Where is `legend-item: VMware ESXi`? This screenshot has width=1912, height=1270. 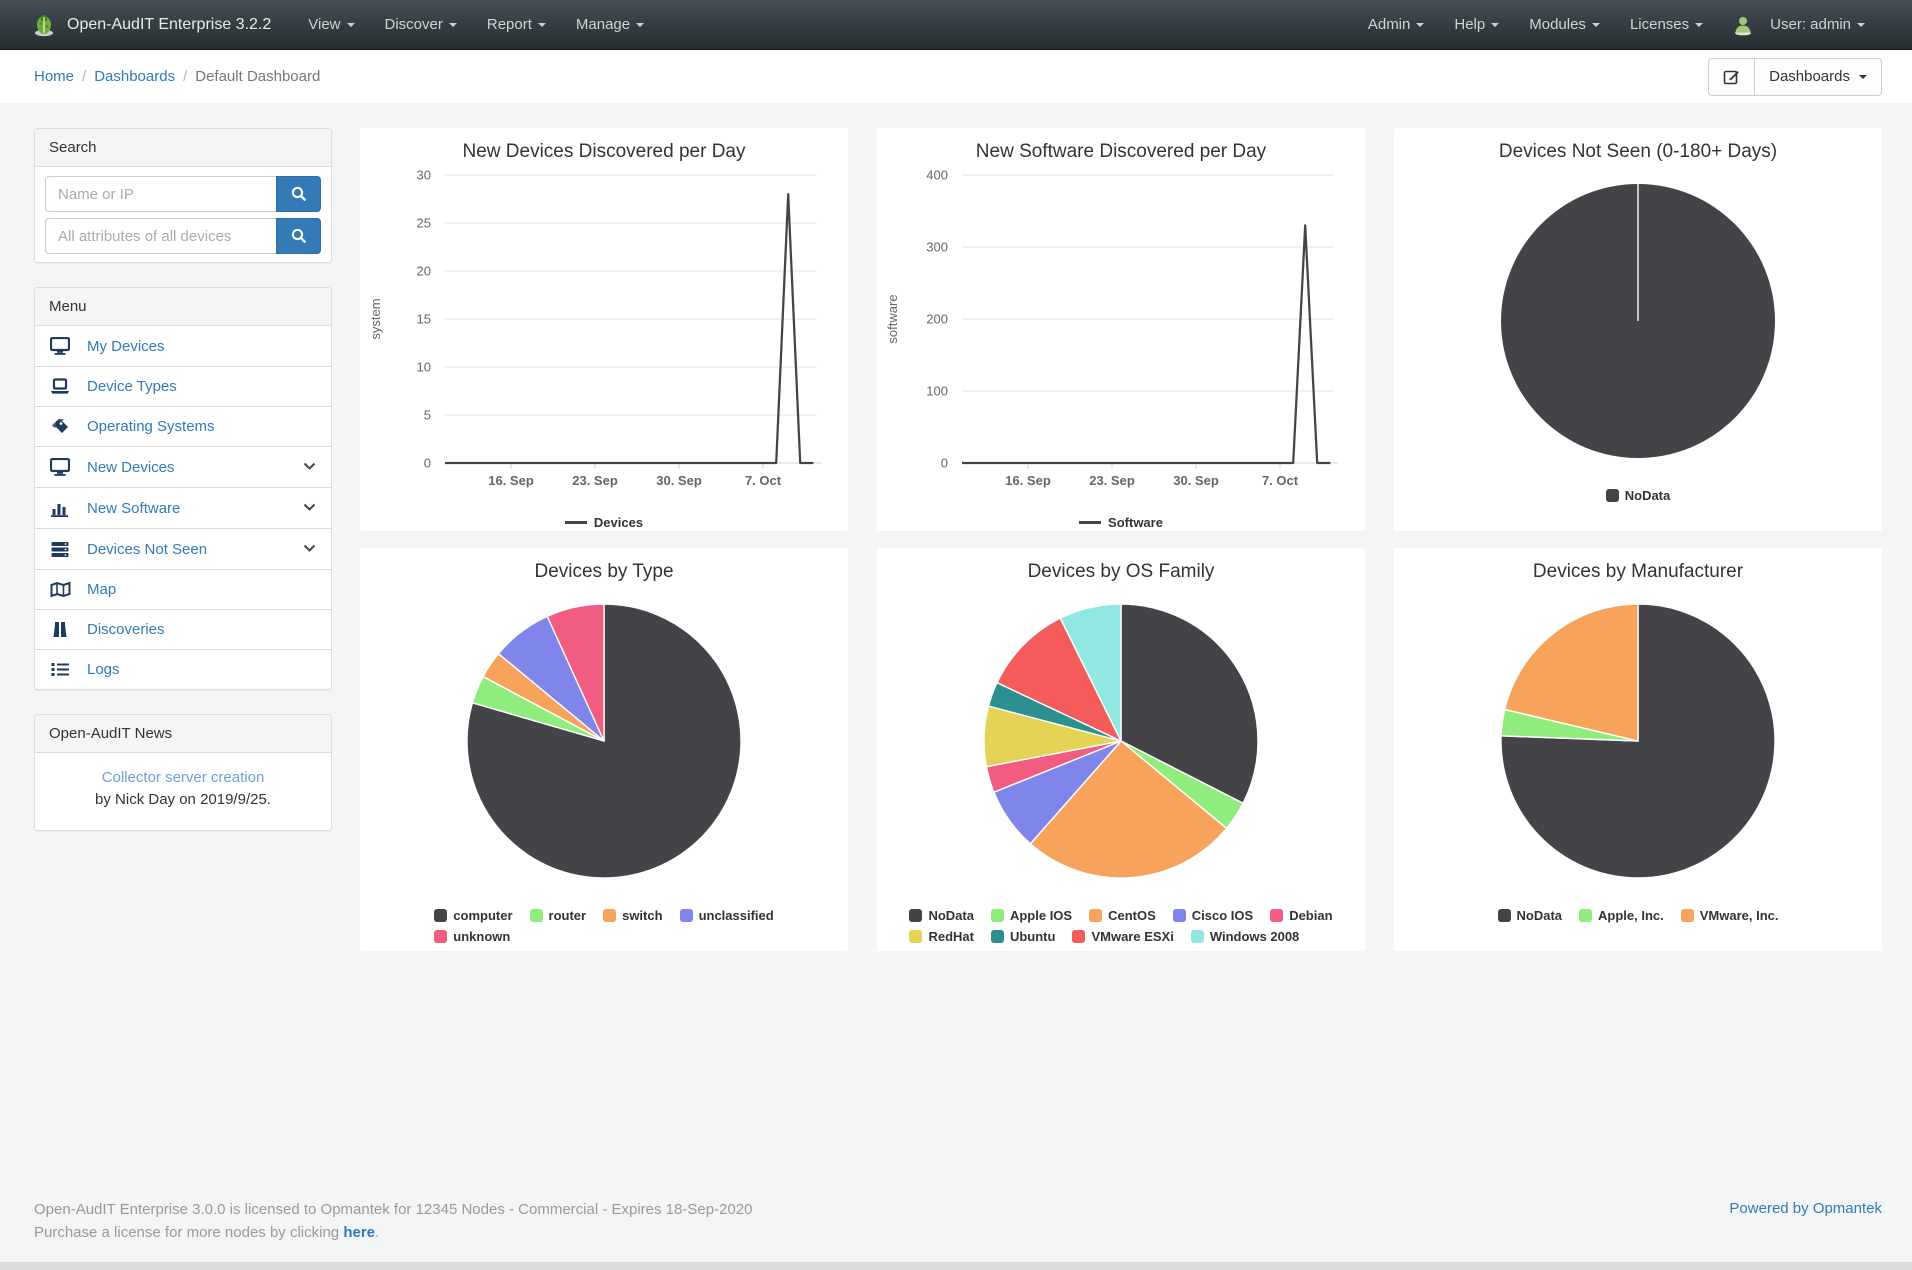 legend-item: VMware ESXi is located at coordinates (1123, 936).